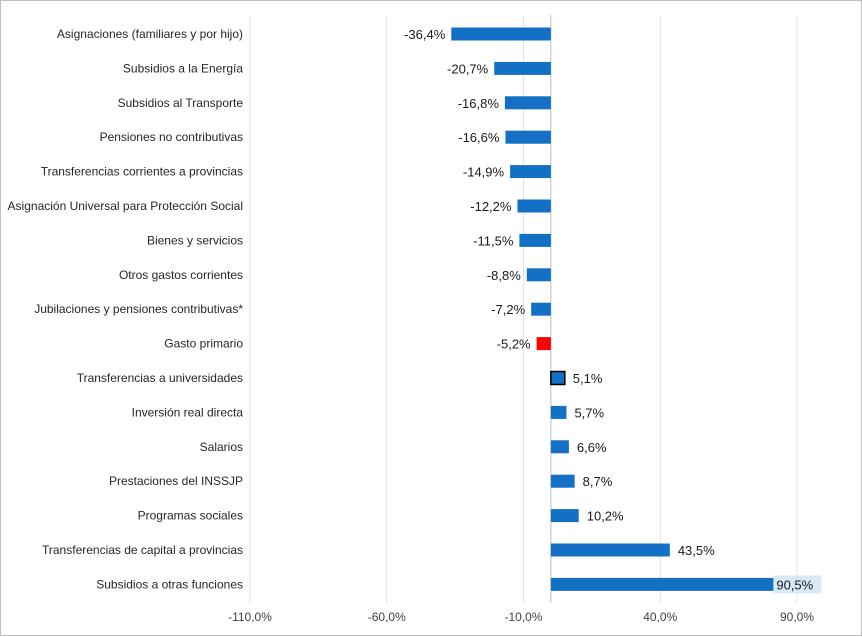 This screenshot has width=862, height=637. I want to click on x-tick-labels: -110,0% -60,0% -10,0% 40,0% 90,0%, so click(521, 617).